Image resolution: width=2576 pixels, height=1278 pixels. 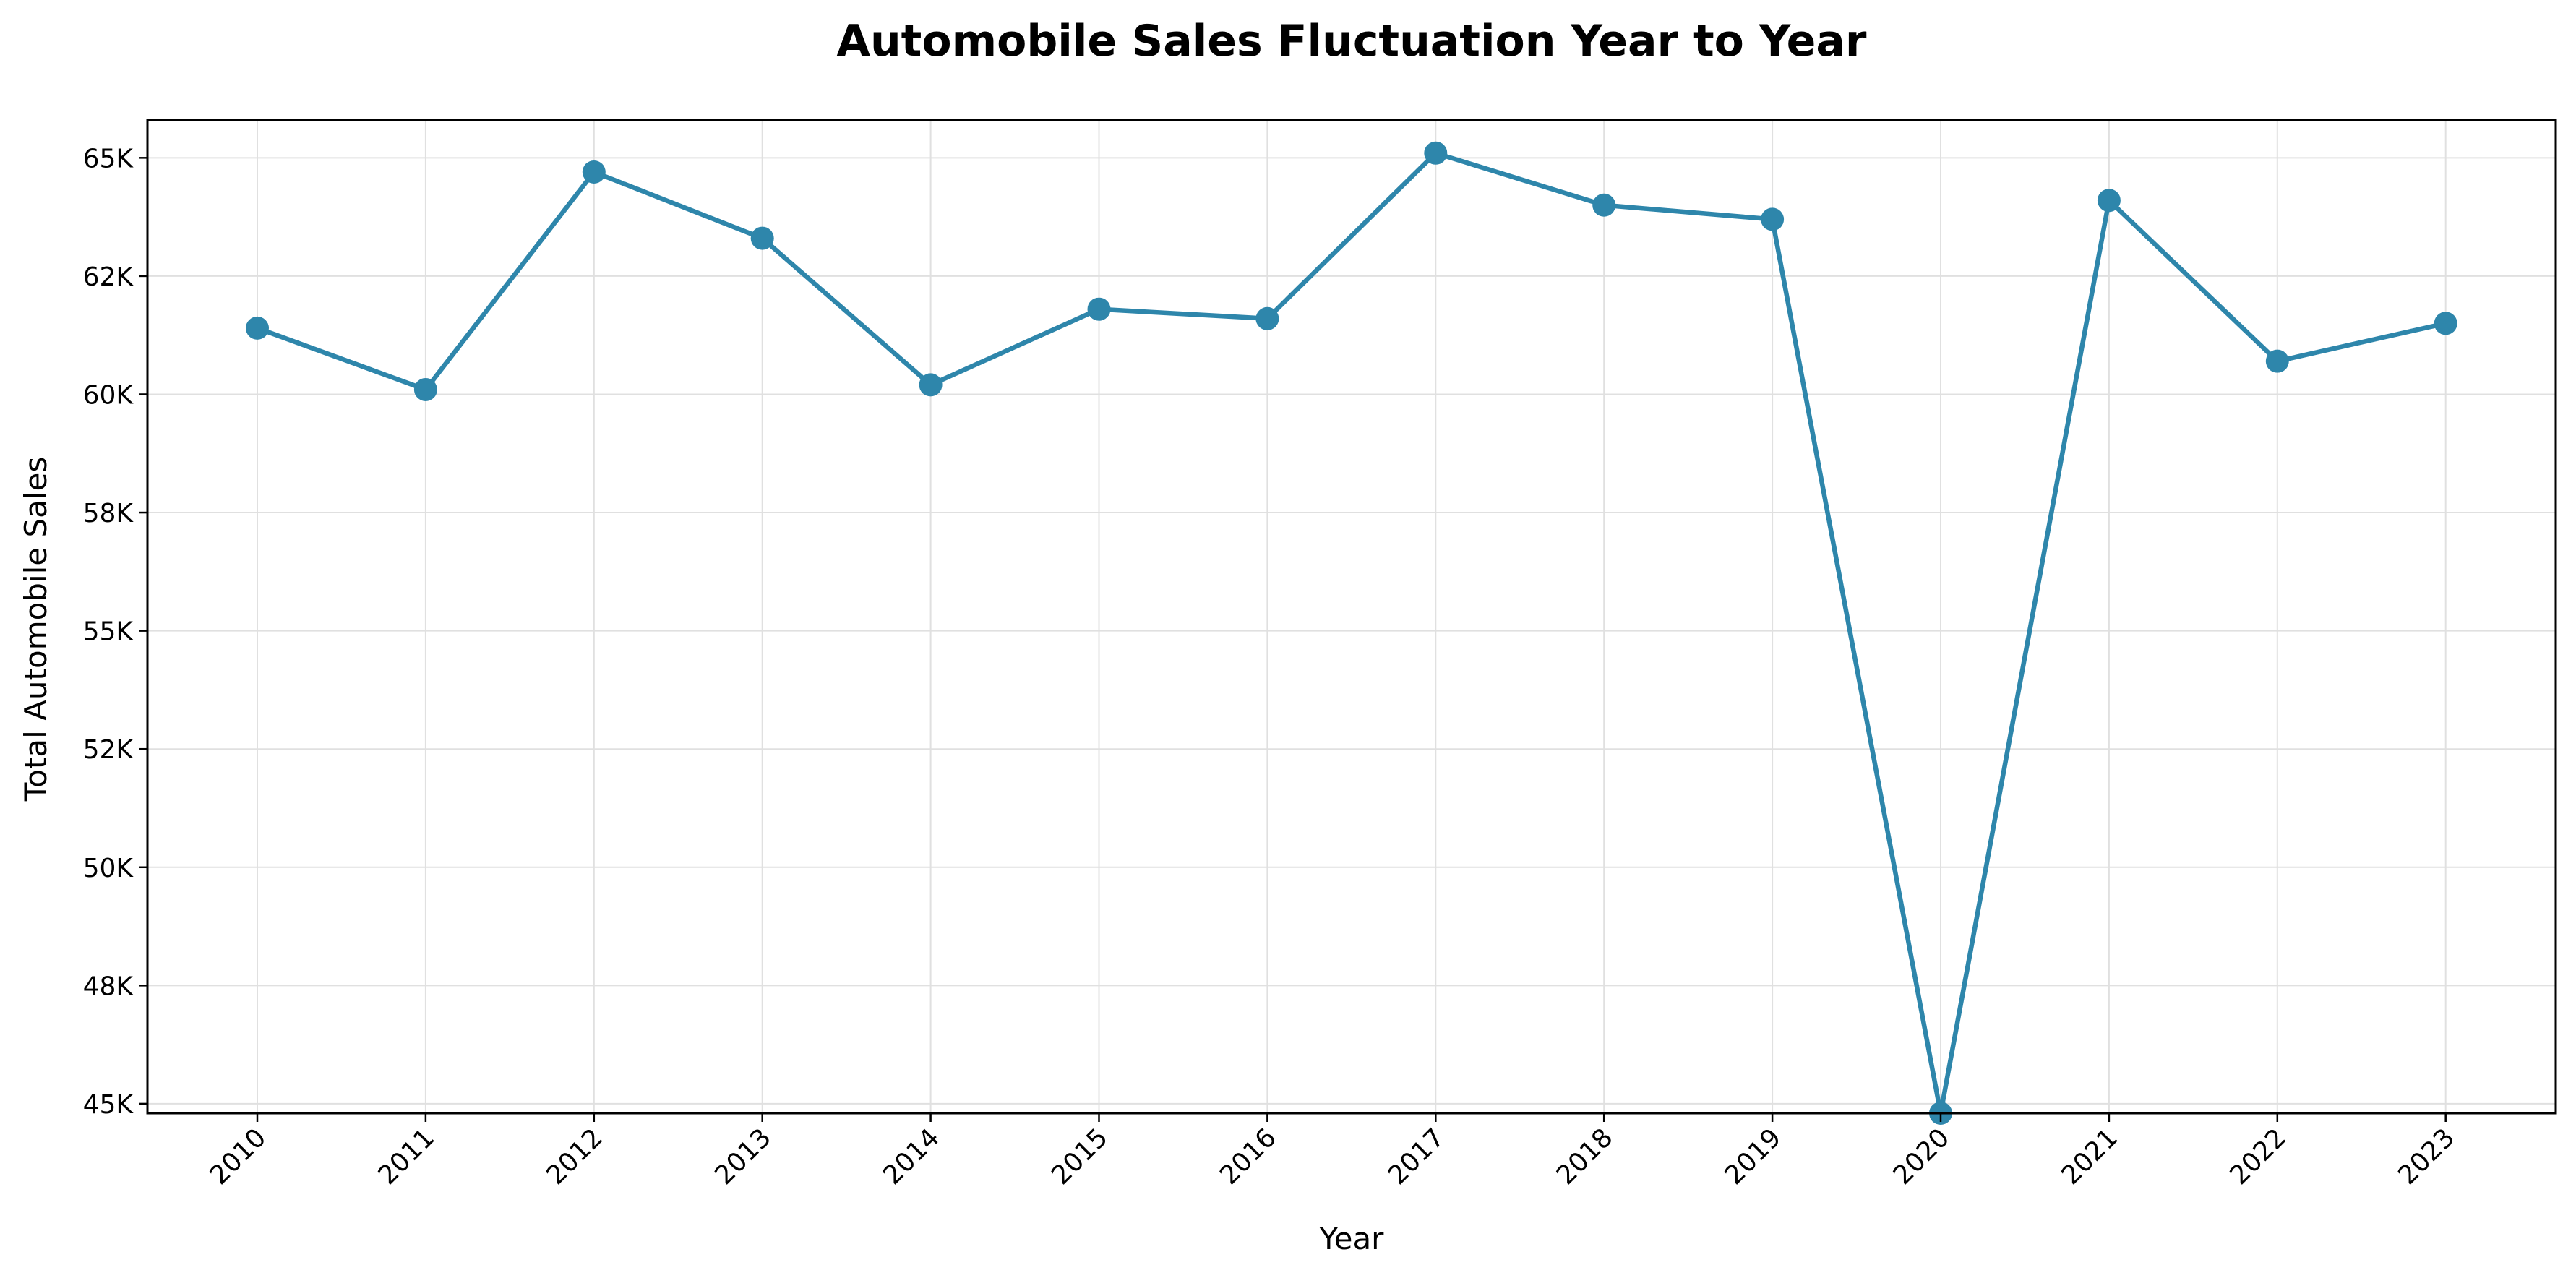 I want to click on y-axis: 45K 48K 50K 52K 55K 58K 60K 62K 65K, so click(x=115, y=632).